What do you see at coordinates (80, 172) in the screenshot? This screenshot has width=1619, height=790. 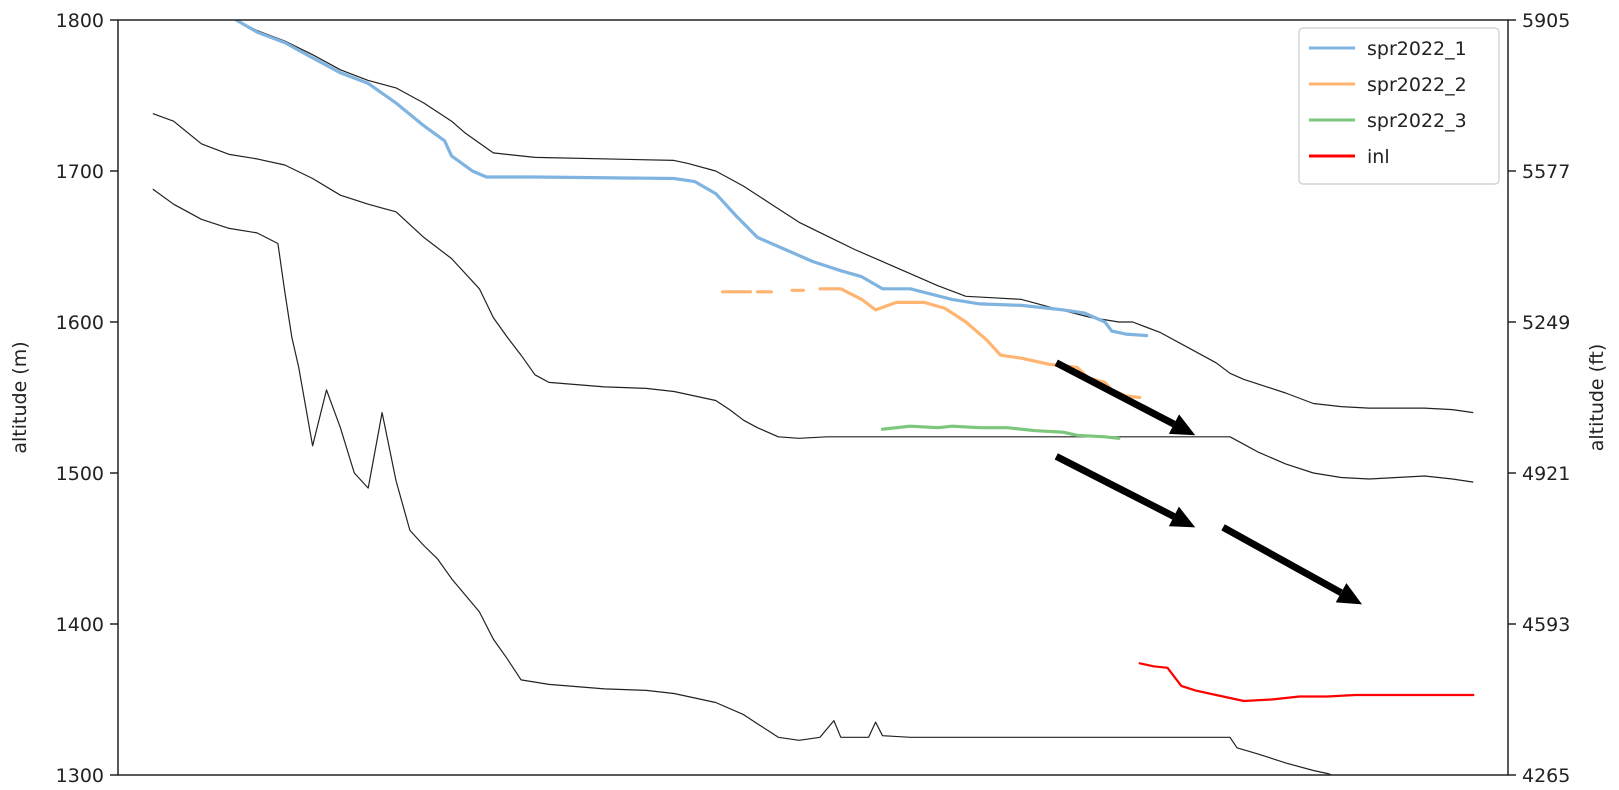 I see `y-tick-label: 1700` at bounding box center [80, 172].